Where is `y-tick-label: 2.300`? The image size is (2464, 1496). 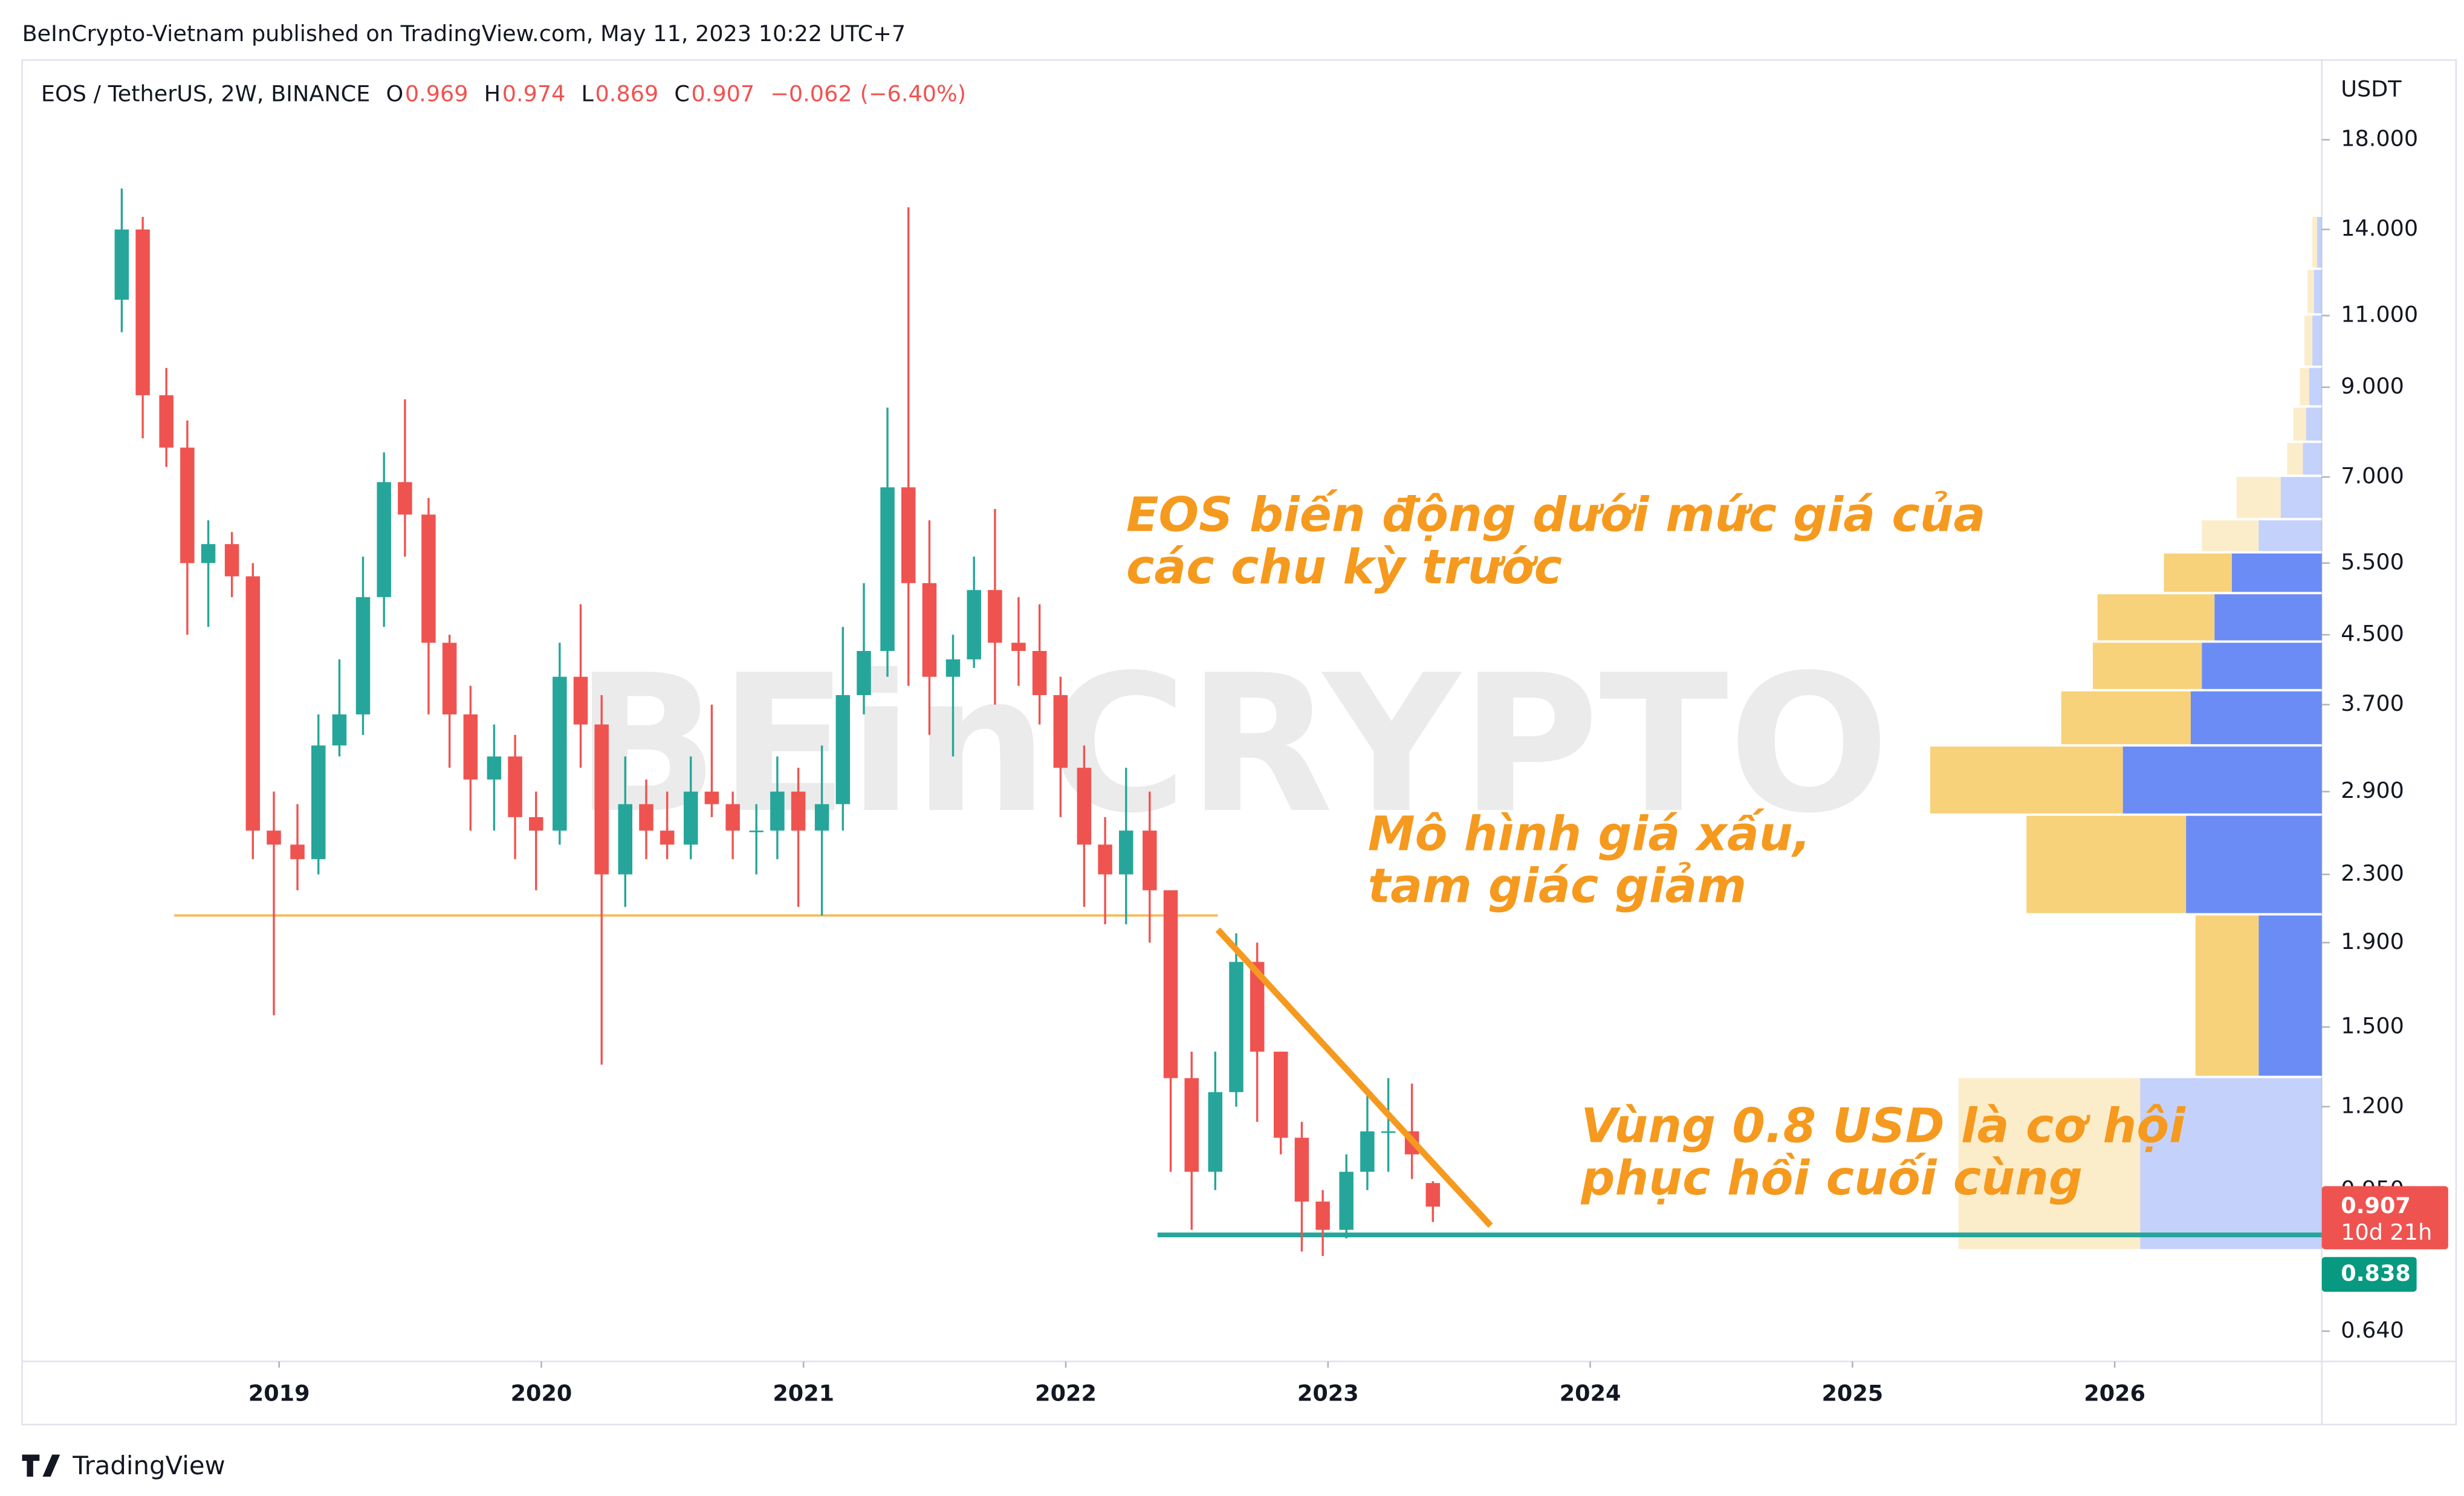 y-tick-label: 2.300 is located at coordinates (2372, 873).